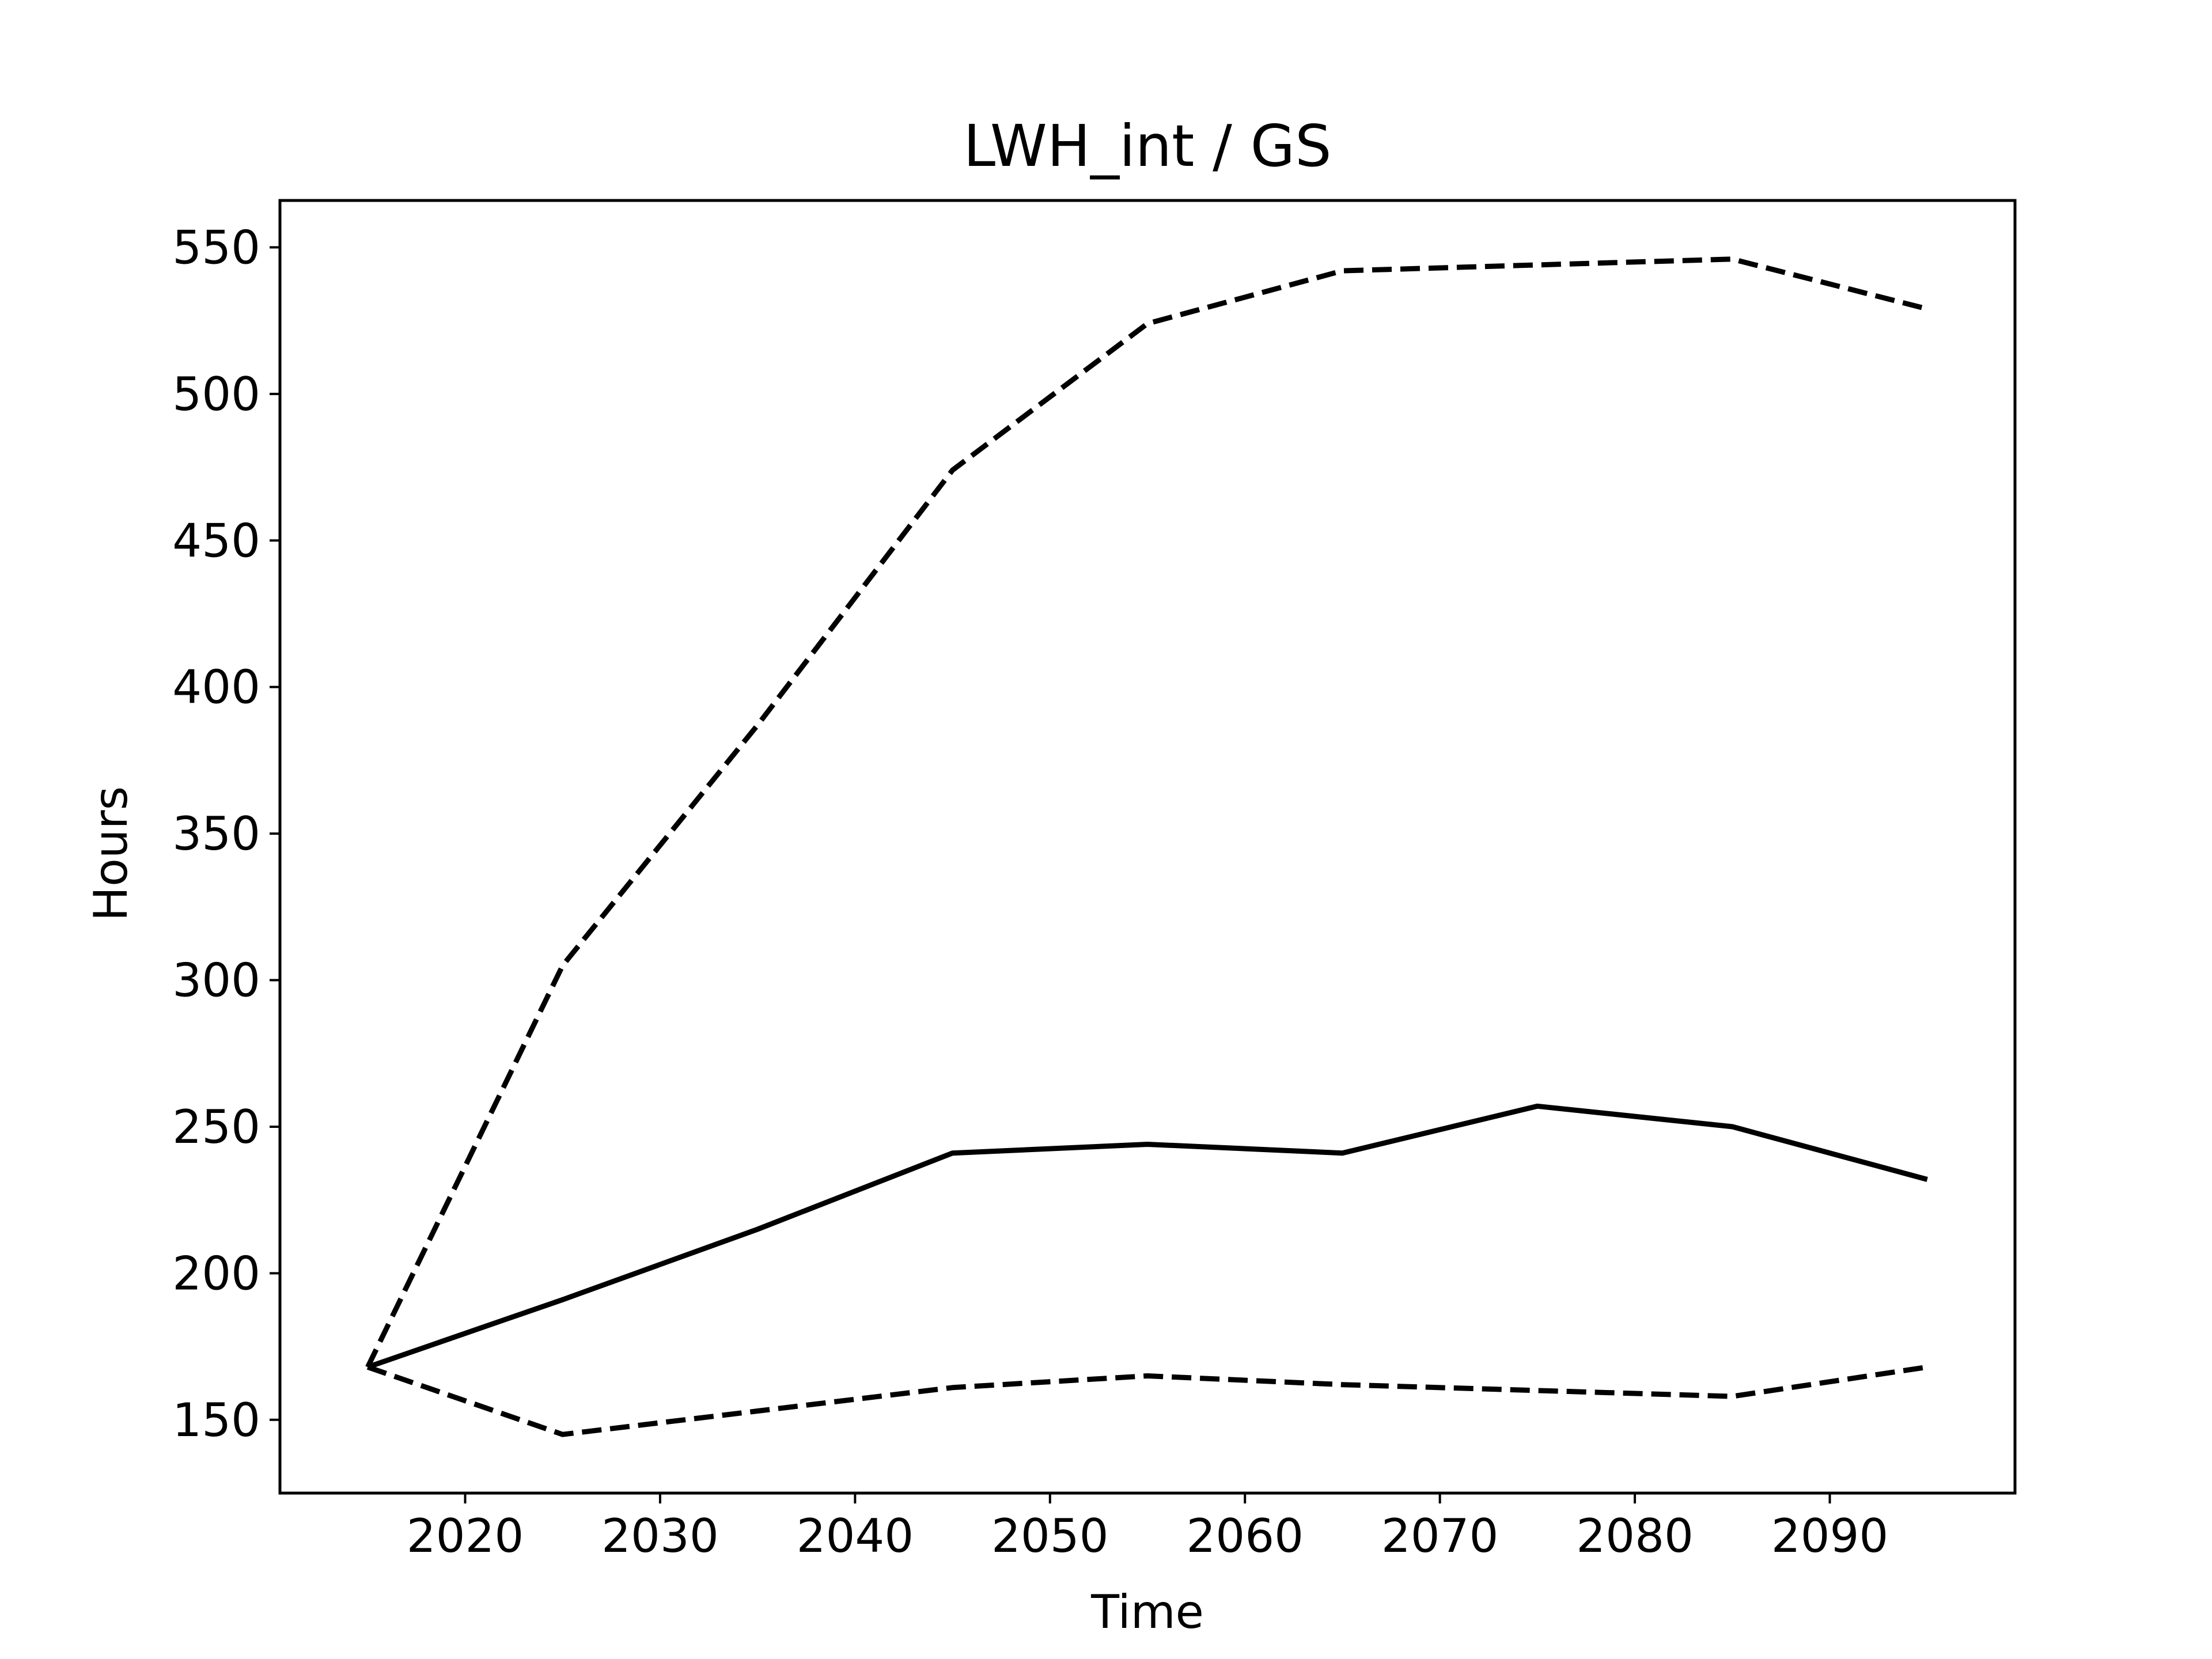  I want to click on x-tick-label: 2090, so click(1830, 1536).